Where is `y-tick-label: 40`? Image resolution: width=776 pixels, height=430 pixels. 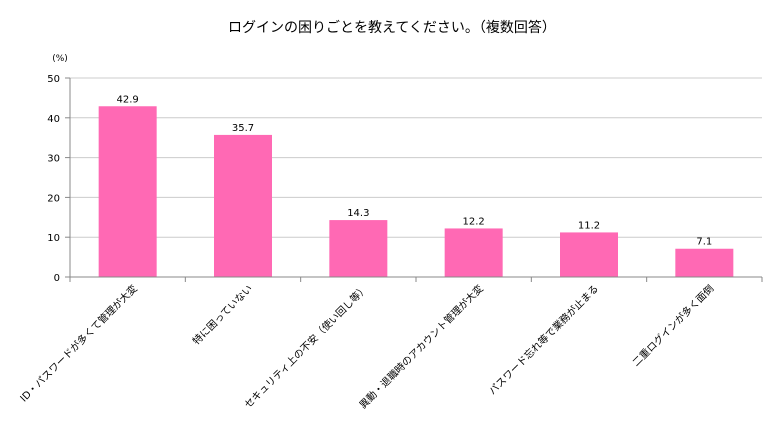
y-tick-label: 40 is located at coordinates (53, 119).